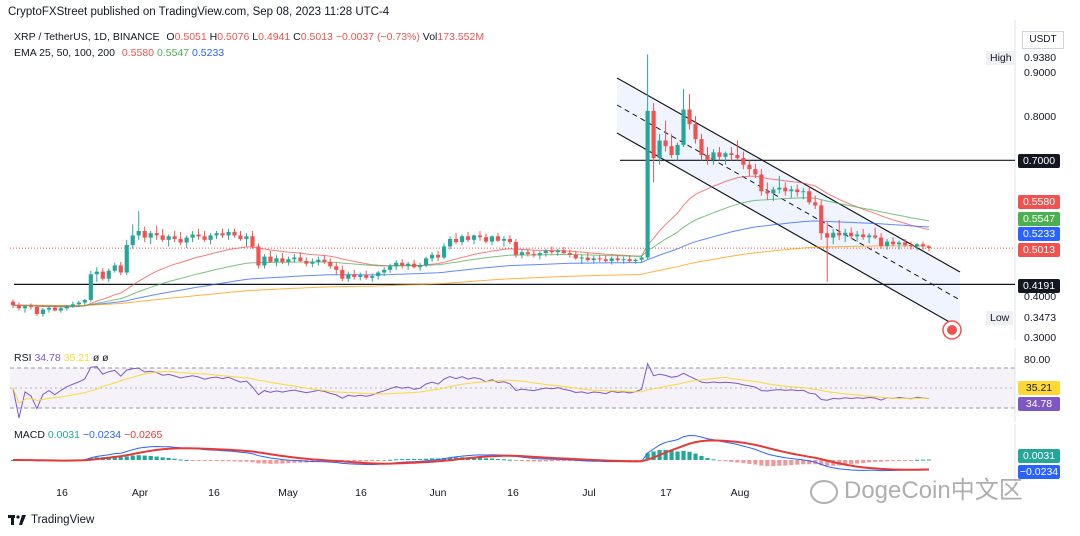 This screenshot has width=1080, height=536. Describe the element at coordinates (438, 493) in the screenshot. I see `x-label-5: Jun` at that location.